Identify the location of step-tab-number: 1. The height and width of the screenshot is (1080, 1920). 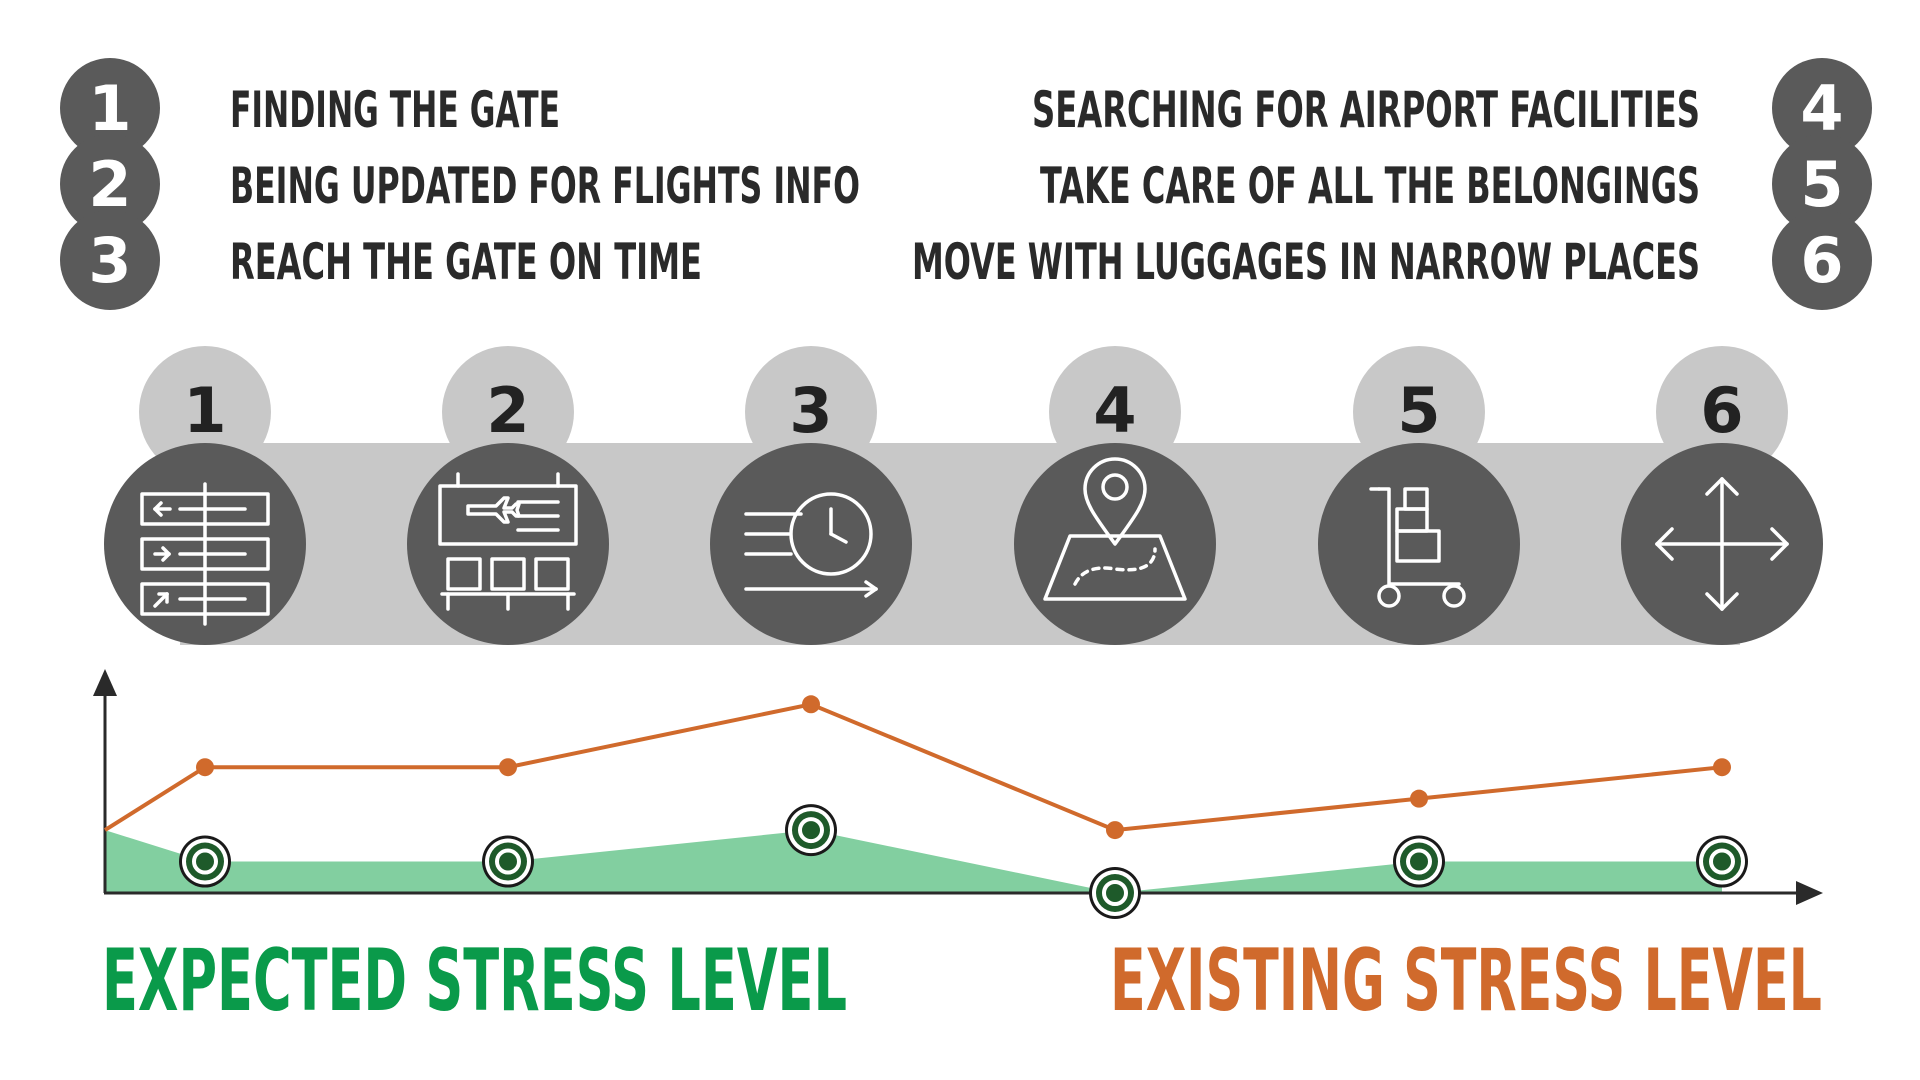
(204, 410).